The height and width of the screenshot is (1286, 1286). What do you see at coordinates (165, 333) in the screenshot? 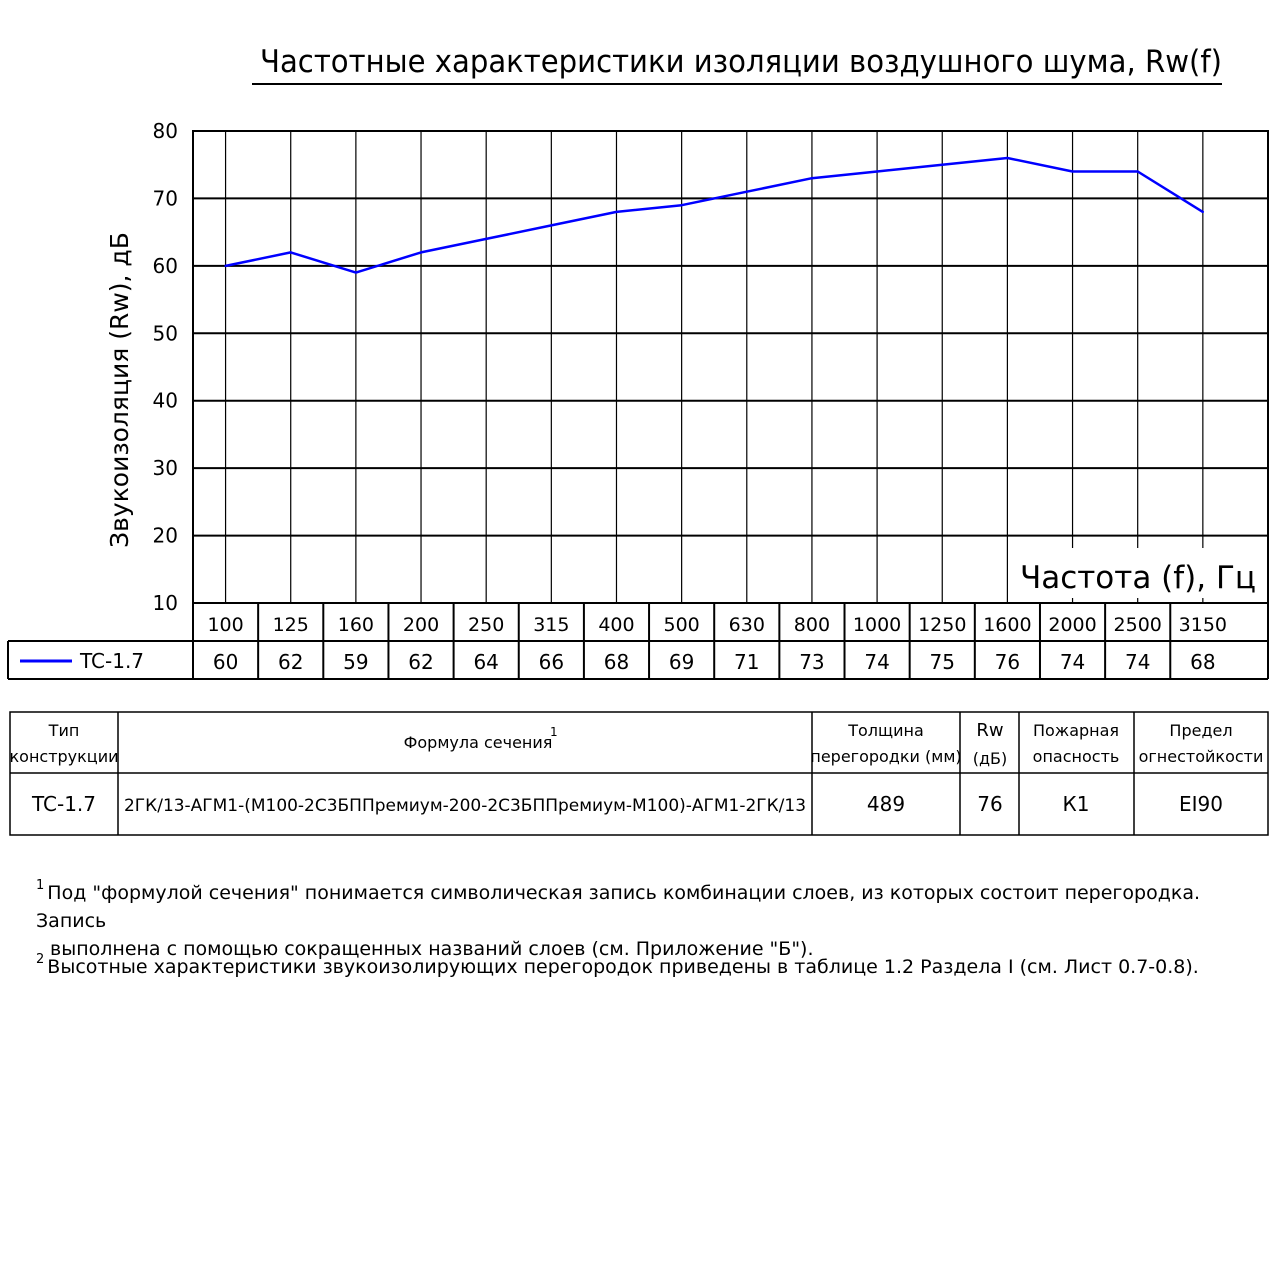
I see `y-tick-label: 50` at bounding box center [165, 333].